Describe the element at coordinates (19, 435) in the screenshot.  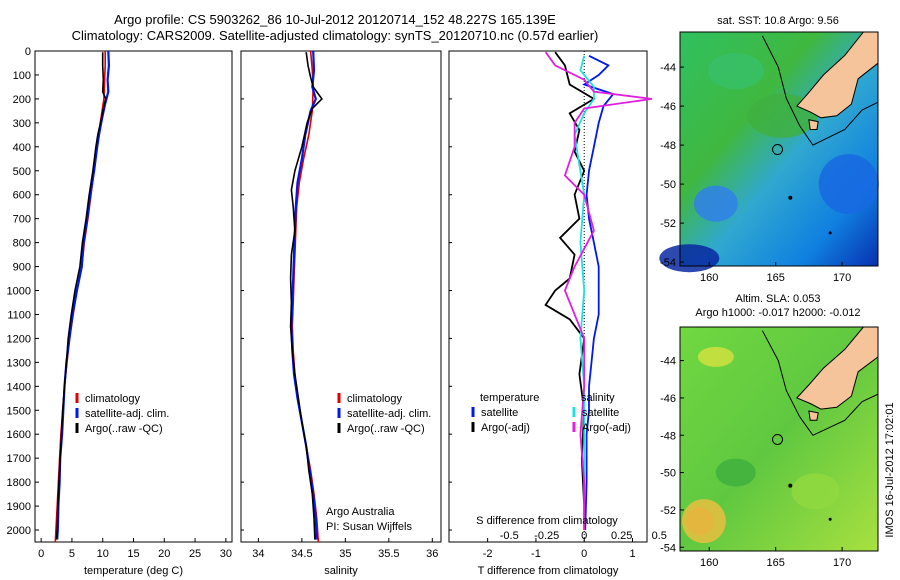
I see `y-tick-label: 1600` at that location.